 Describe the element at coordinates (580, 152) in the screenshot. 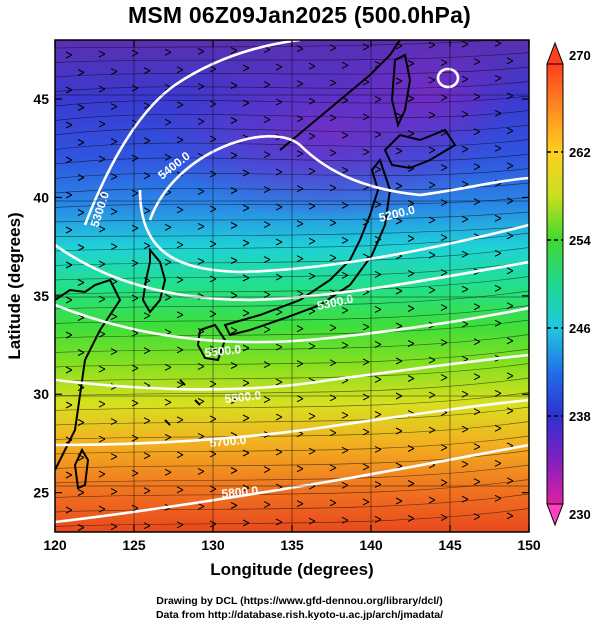

I see `colorbar-tick-label: 262` at that location.